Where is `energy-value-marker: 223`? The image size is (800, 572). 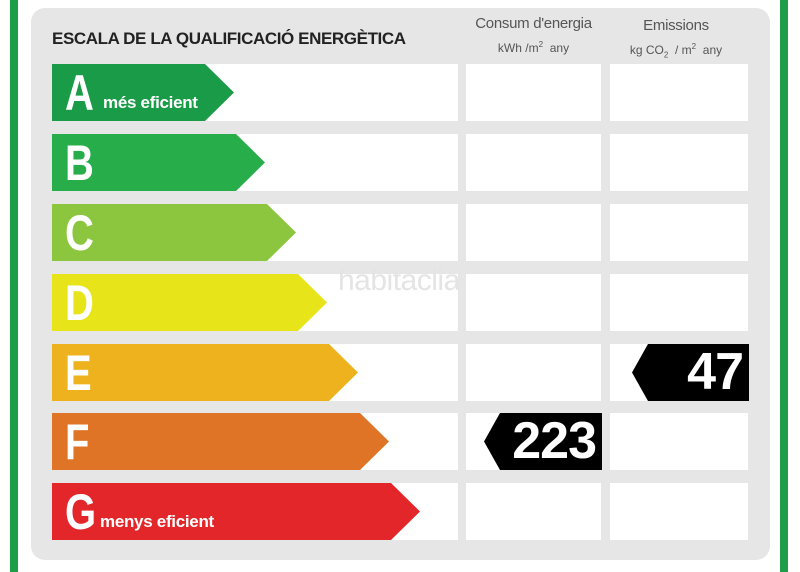
energy-value-marker: 223 is located at coordinates (543, 441).